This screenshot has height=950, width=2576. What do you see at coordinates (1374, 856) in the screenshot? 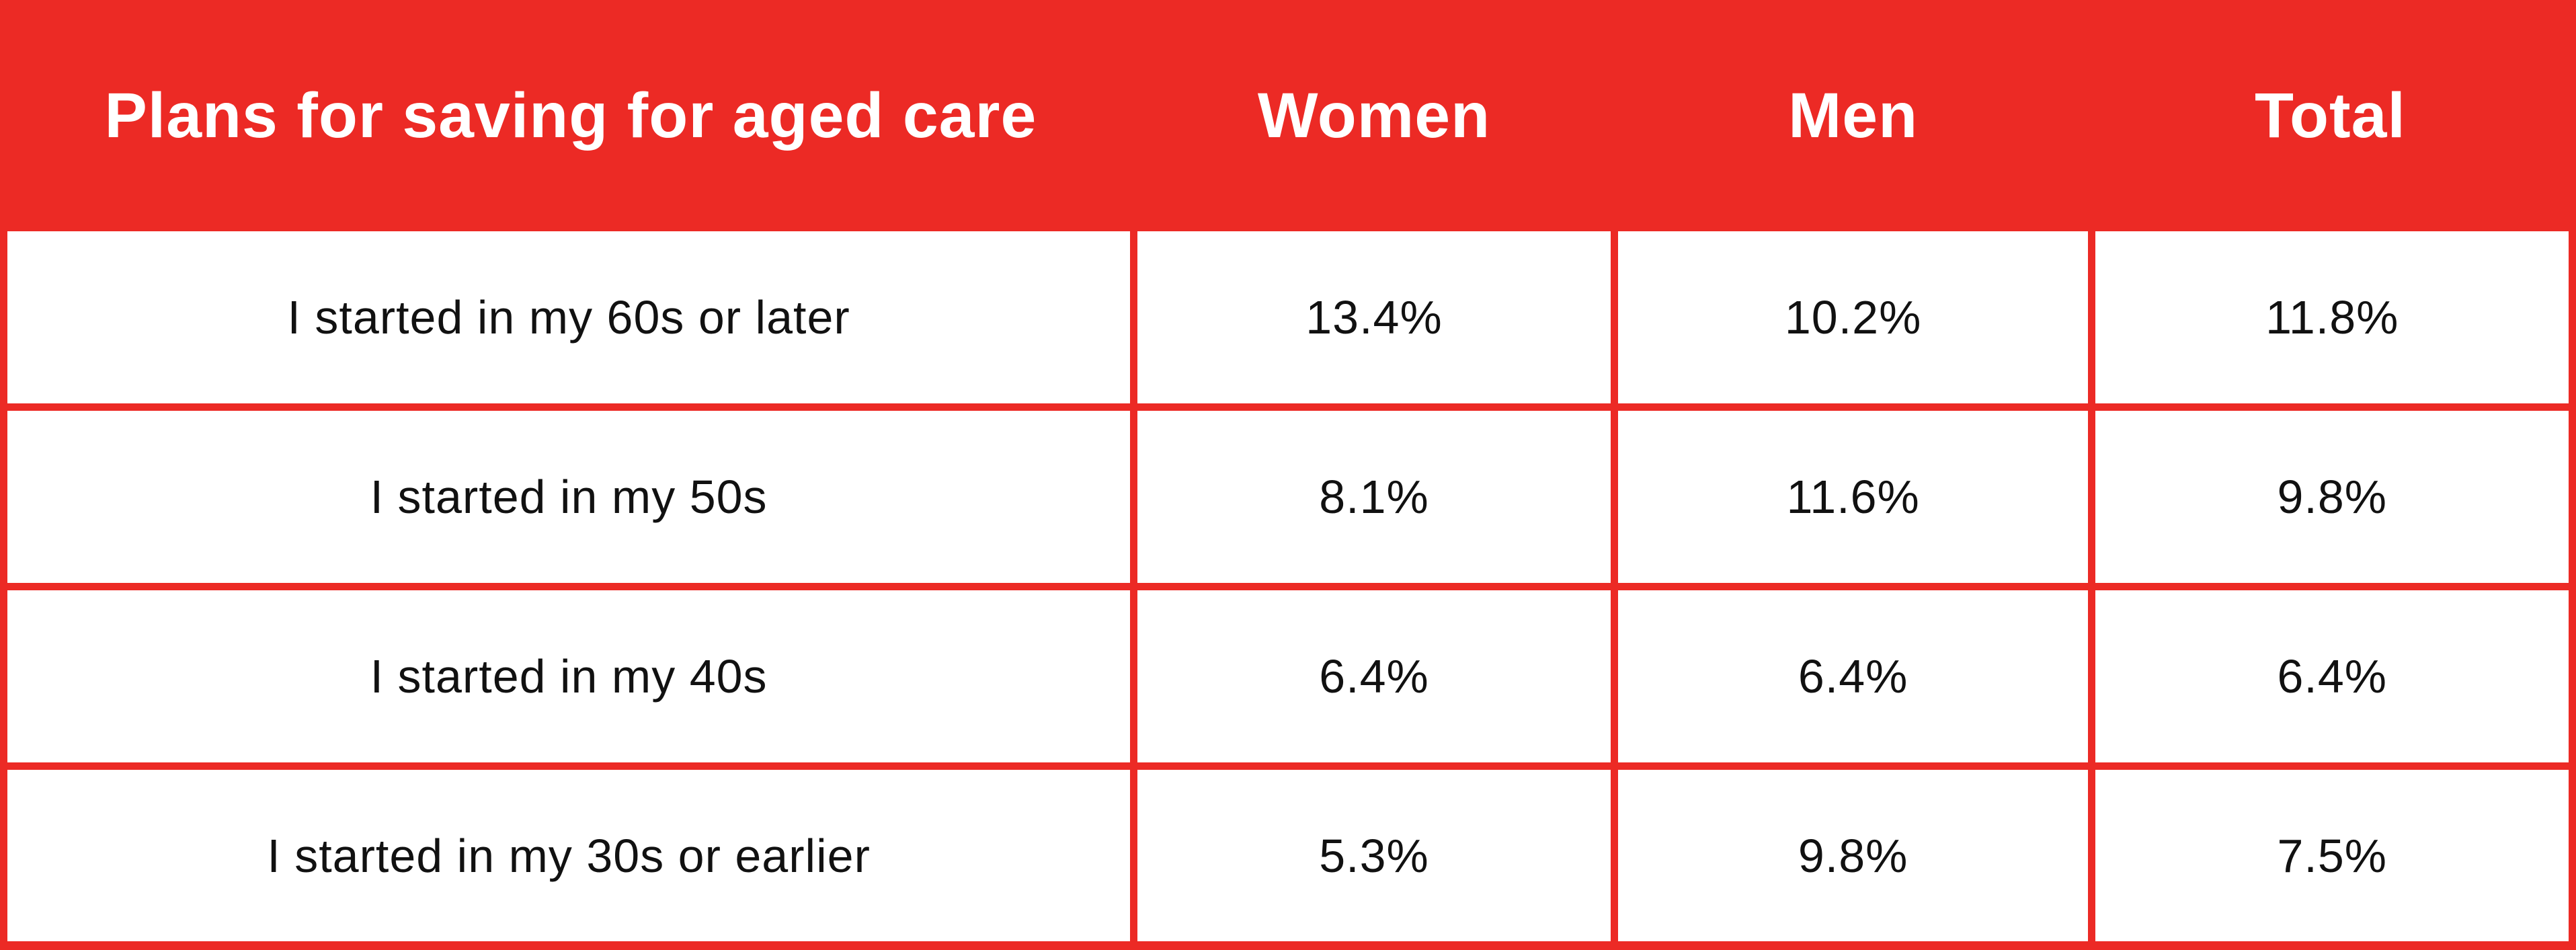
I see `cell-women: 5.3%` at bounding box center [1374, 856].